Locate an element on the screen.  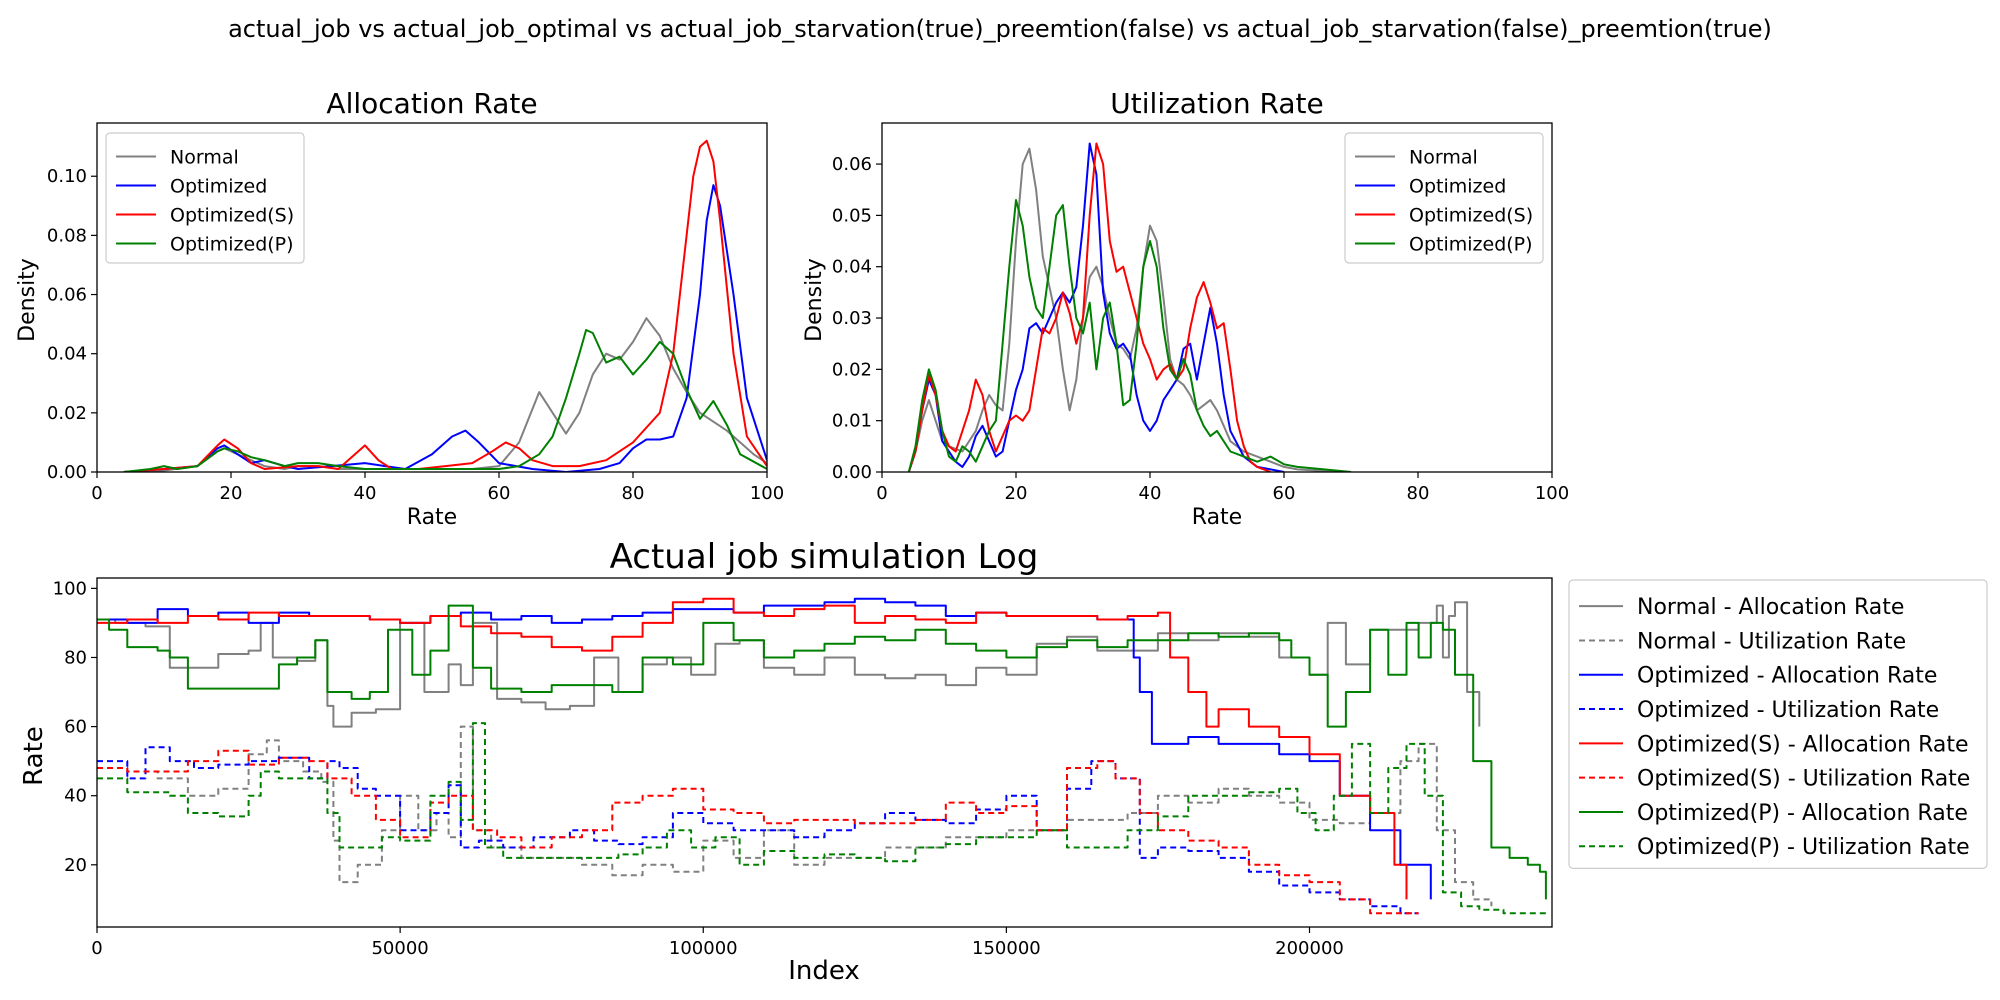
log-legend-label-optimized-allocation-rate: Optimized - Allocation Rate is located at coordinates (1787, 676).